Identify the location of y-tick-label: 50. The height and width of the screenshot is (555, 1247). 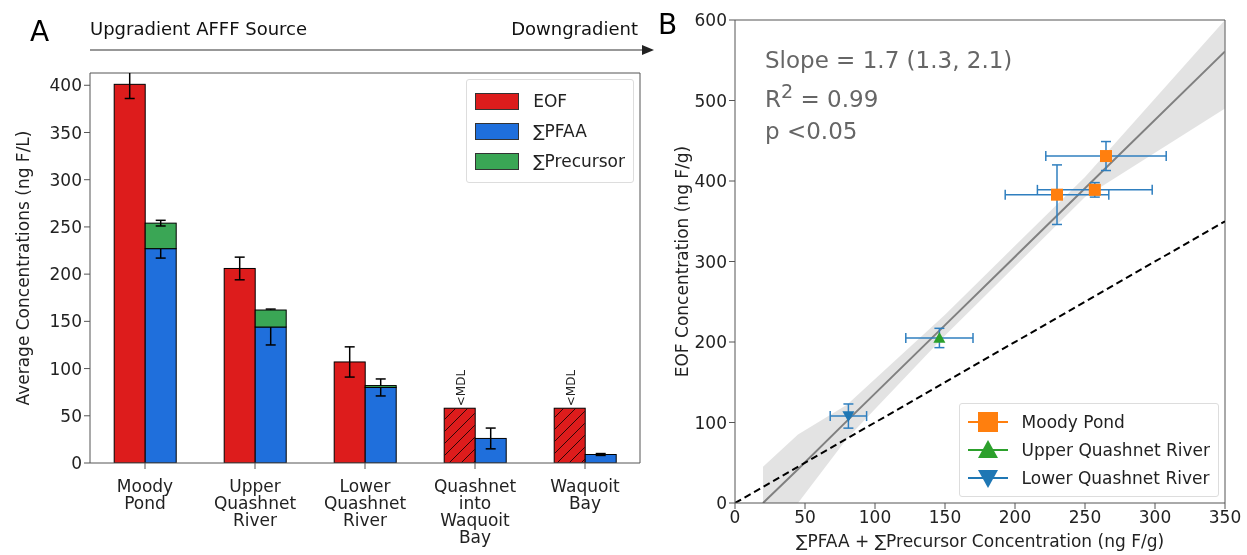
(71, 415).